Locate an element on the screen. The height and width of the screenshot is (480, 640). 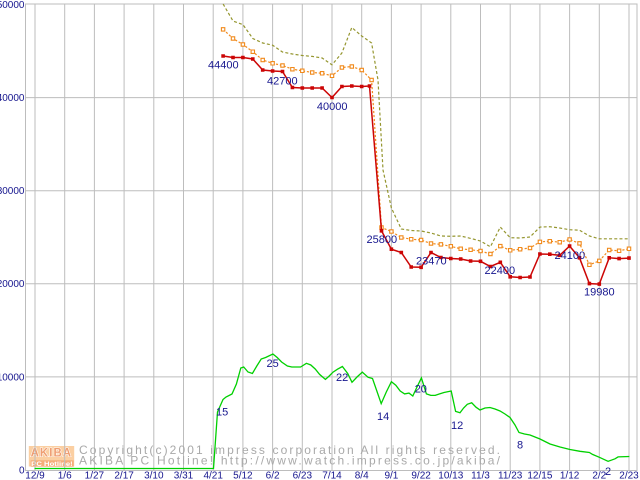
svg-text: 6/23 is located at coordinates (303, 475).